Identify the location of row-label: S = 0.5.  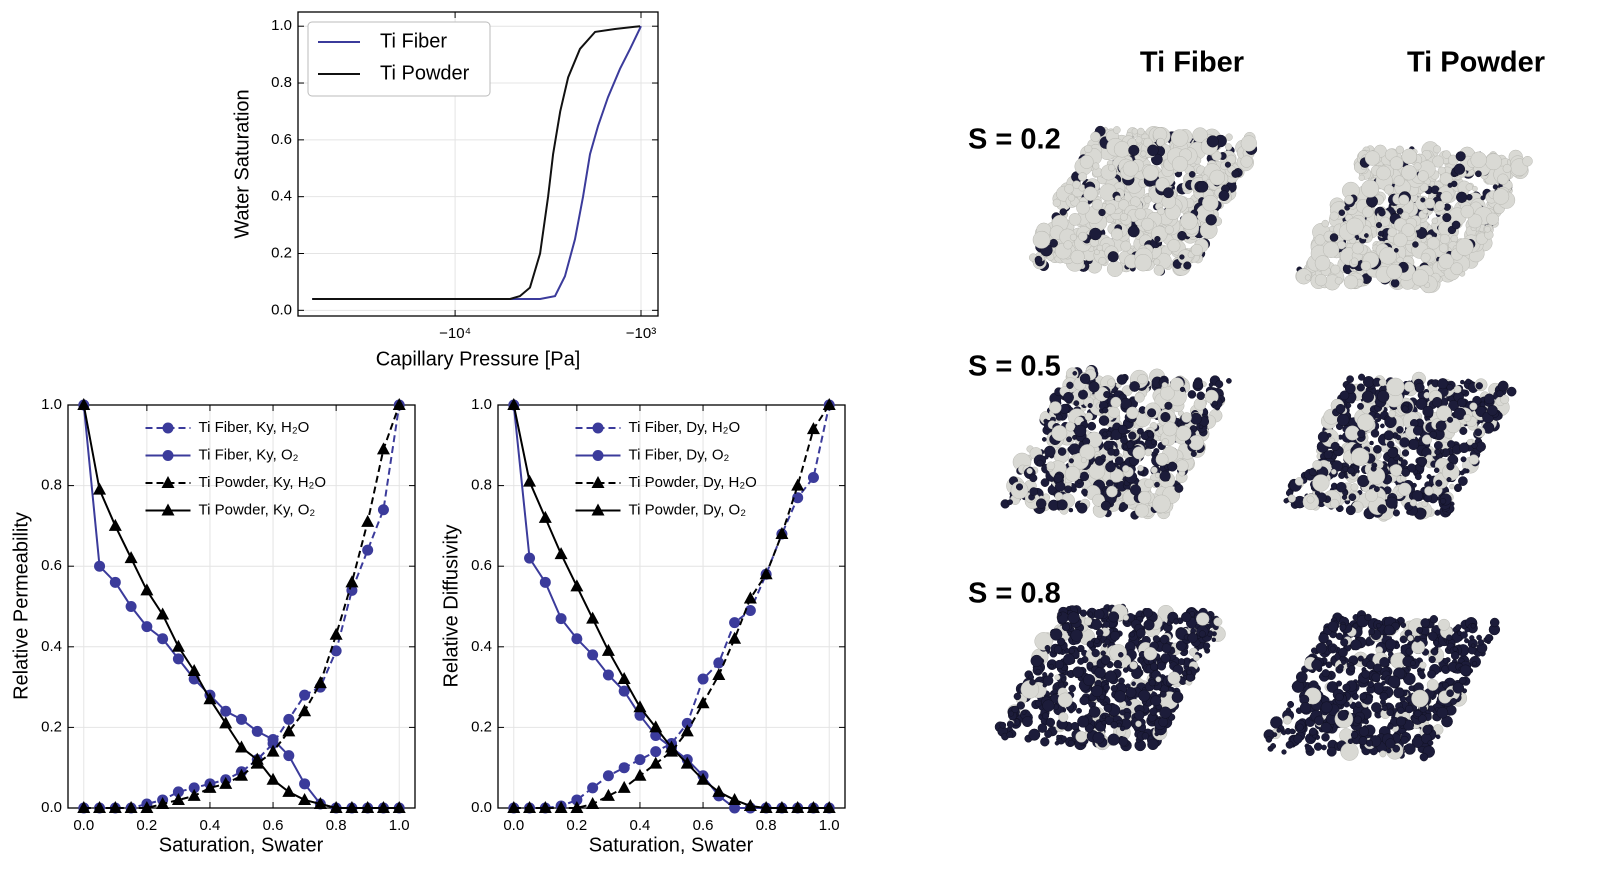
(1014, 367).